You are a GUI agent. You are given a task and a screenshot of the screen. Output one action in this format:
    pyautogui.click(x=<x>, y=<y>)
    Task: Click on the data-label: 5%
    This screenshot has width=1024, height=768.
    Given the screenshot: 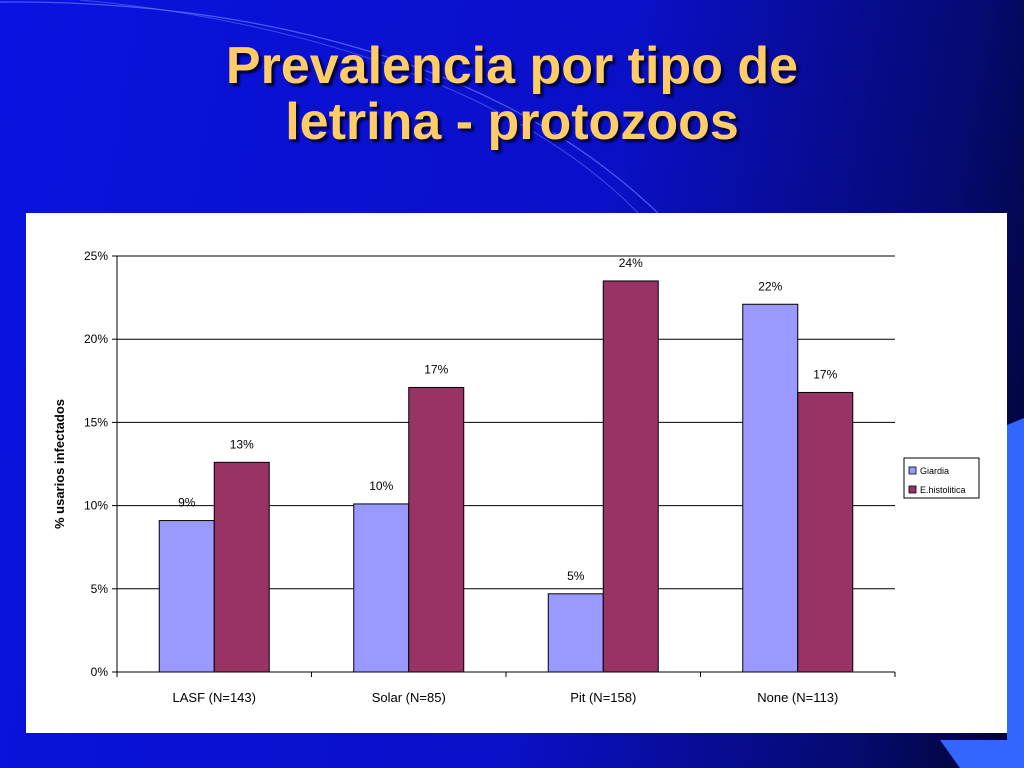 What is the action you would take?
    pyautogui.click(x=576, y=576)
    